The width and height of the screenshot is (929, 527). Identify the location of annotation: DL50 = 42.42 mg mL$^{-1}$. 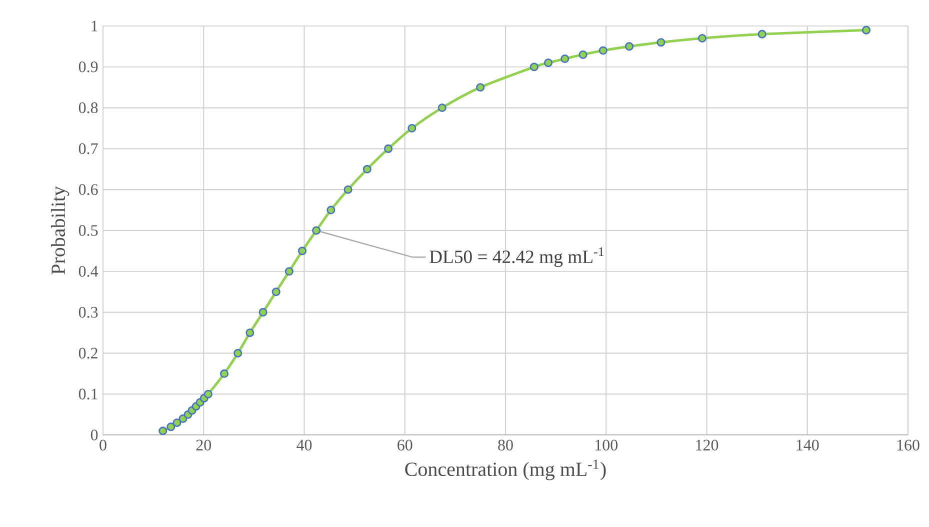
(517, 257).